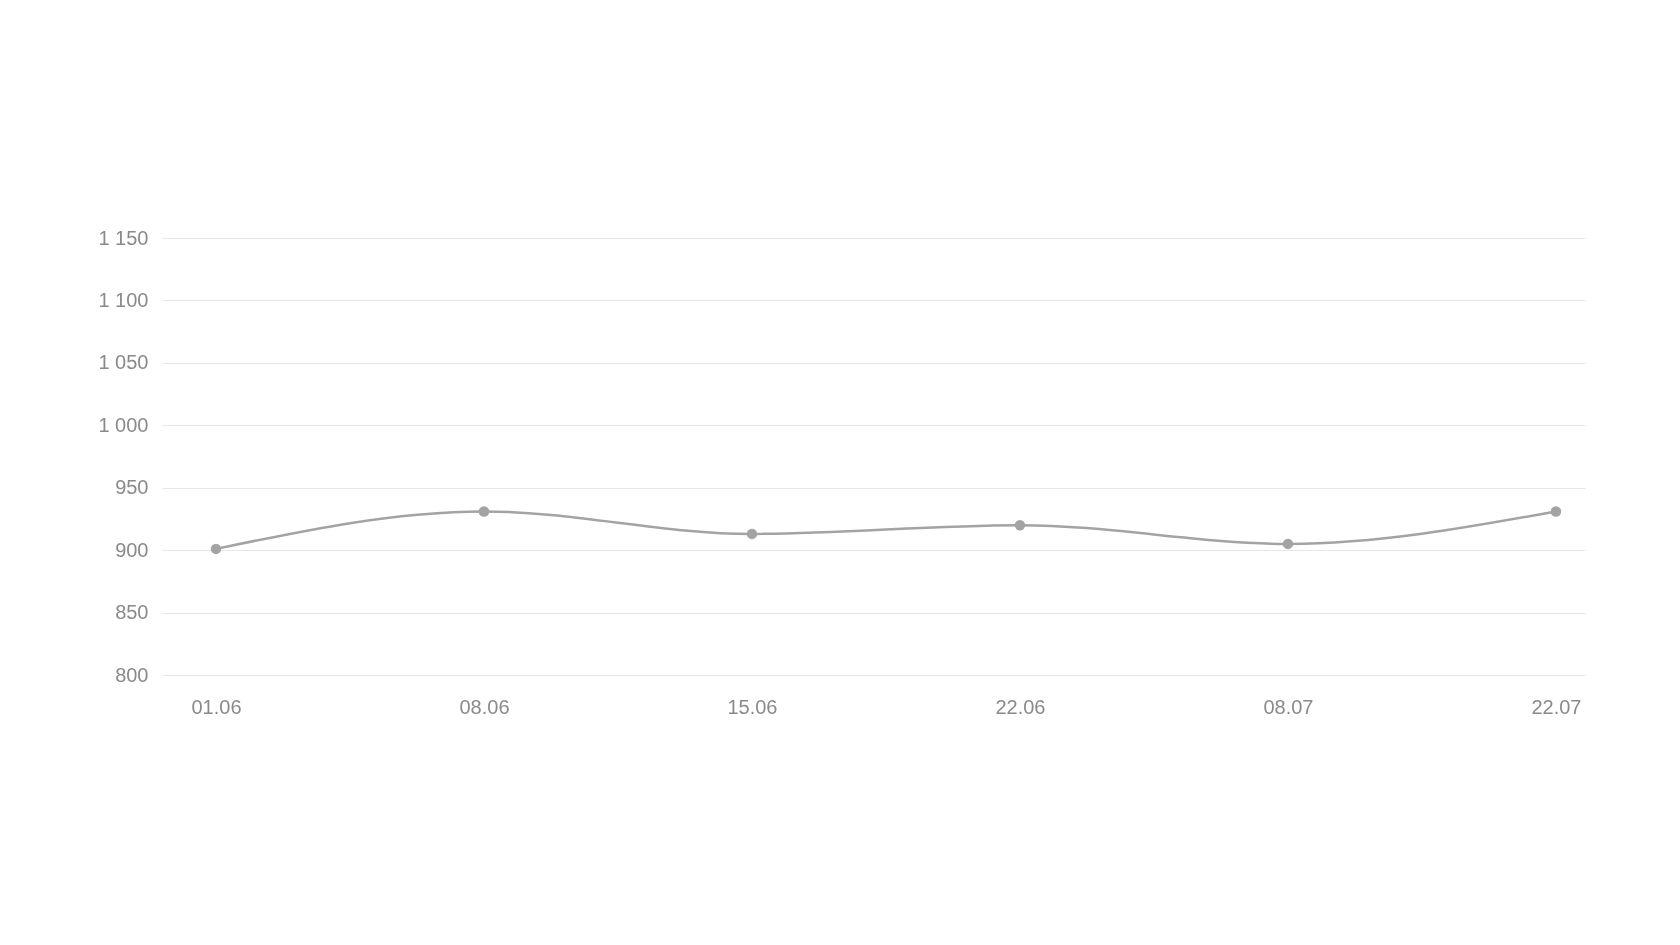 The width and height of the screenshot is (1680, 945). What do you see at coordinates (1556, 706) in the screenshot?
I see `x-tick-label: 22.07` at bounding box center [1556, 706].